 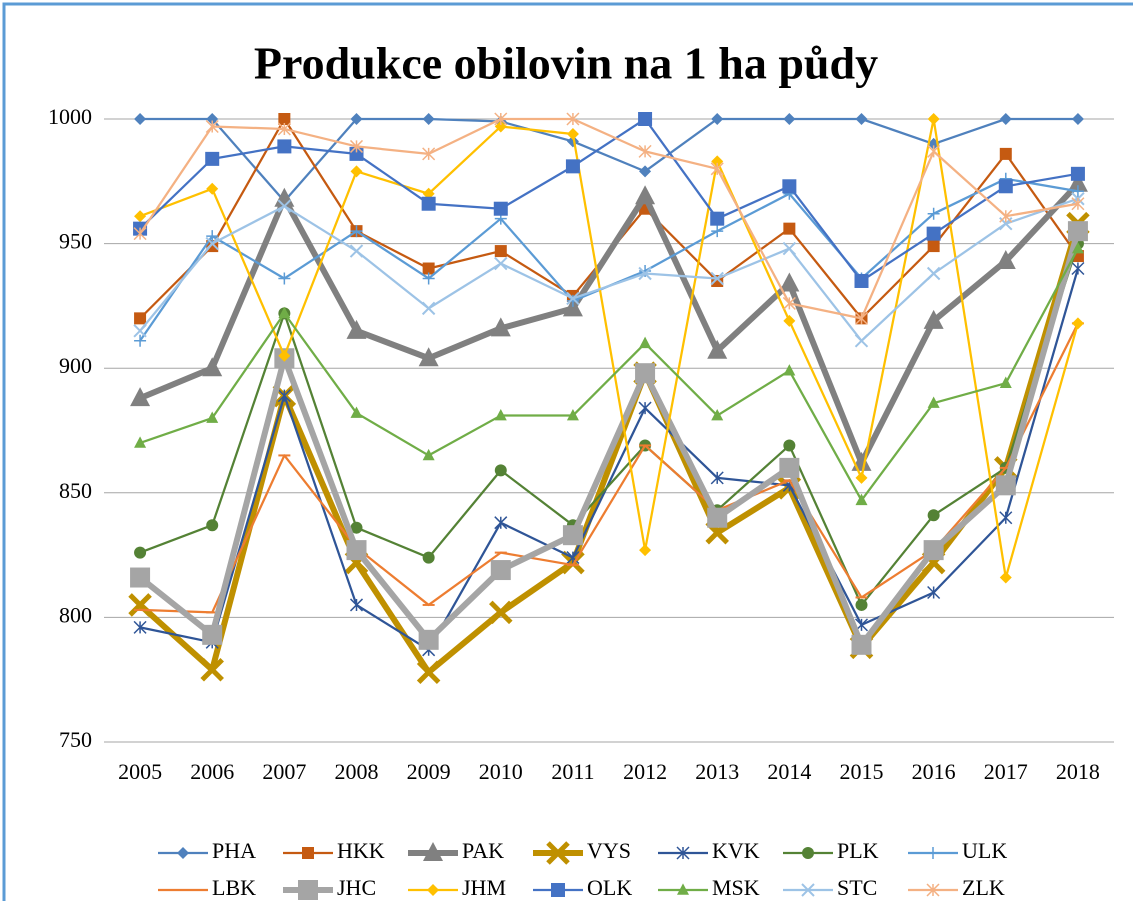 I want to click on x-tick-label: 2008, so click(x=357, y=771).